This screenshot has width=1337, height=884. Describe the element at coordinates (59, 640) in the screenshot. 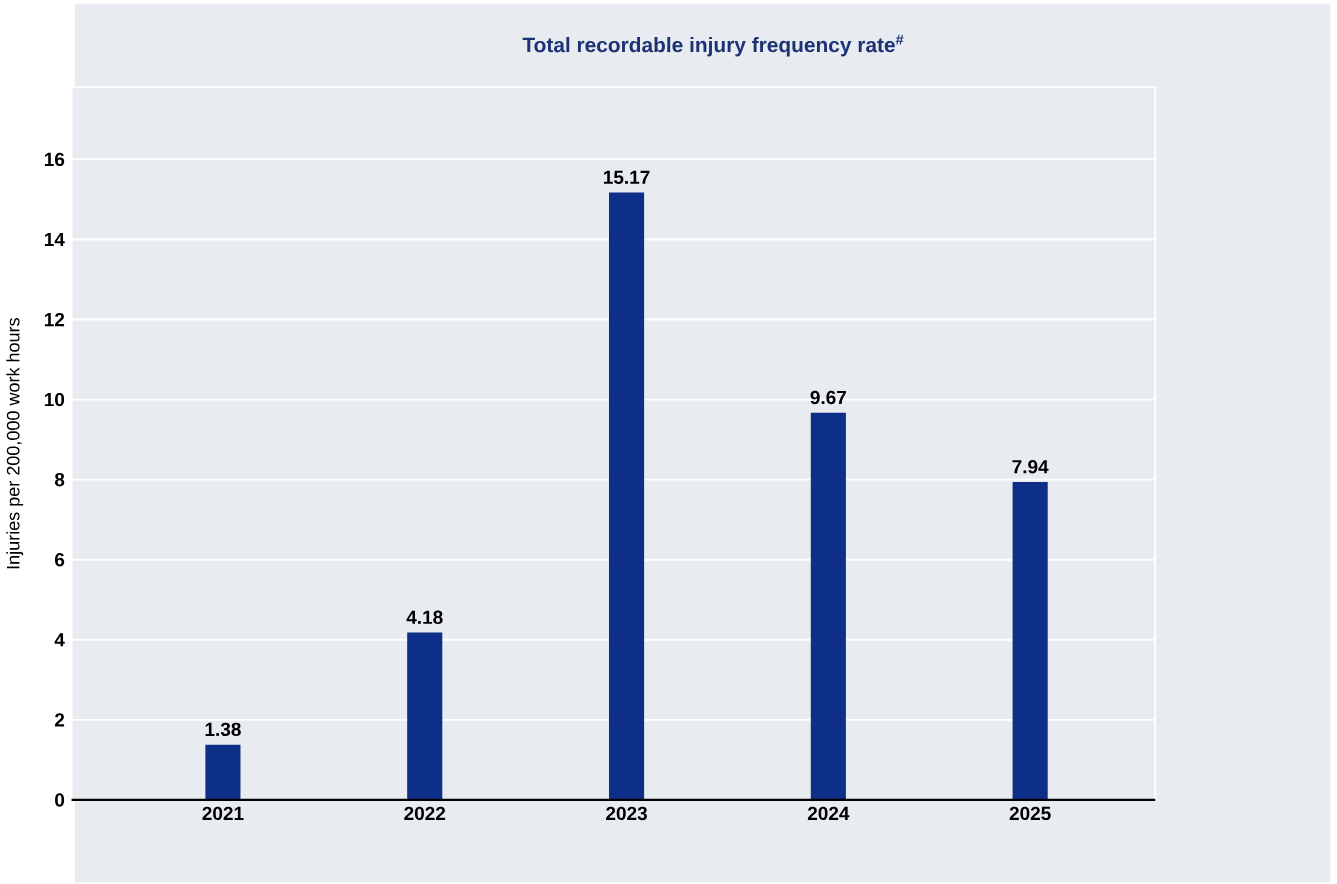

I see `y-tick-label: 4` at that location.